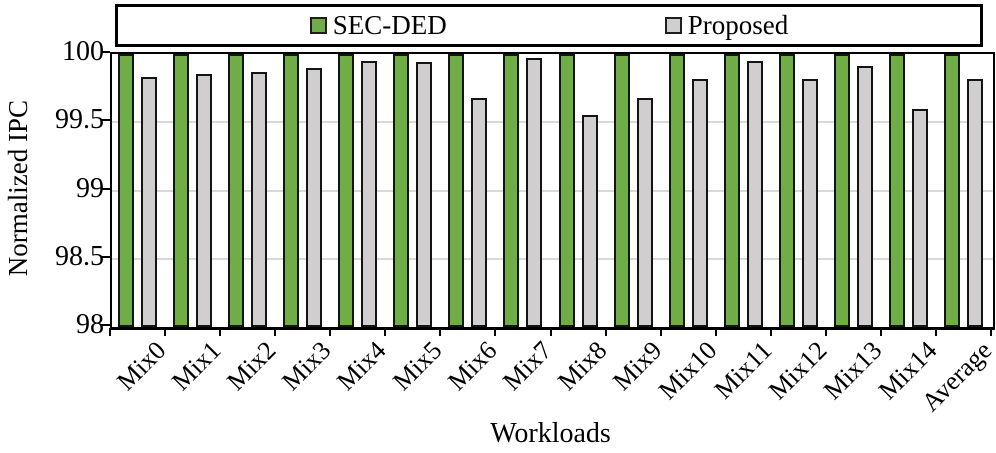 The height and width of the screenshot is (453, 996). I want to click on x-tick-label: Mix4, so click(361, 365).